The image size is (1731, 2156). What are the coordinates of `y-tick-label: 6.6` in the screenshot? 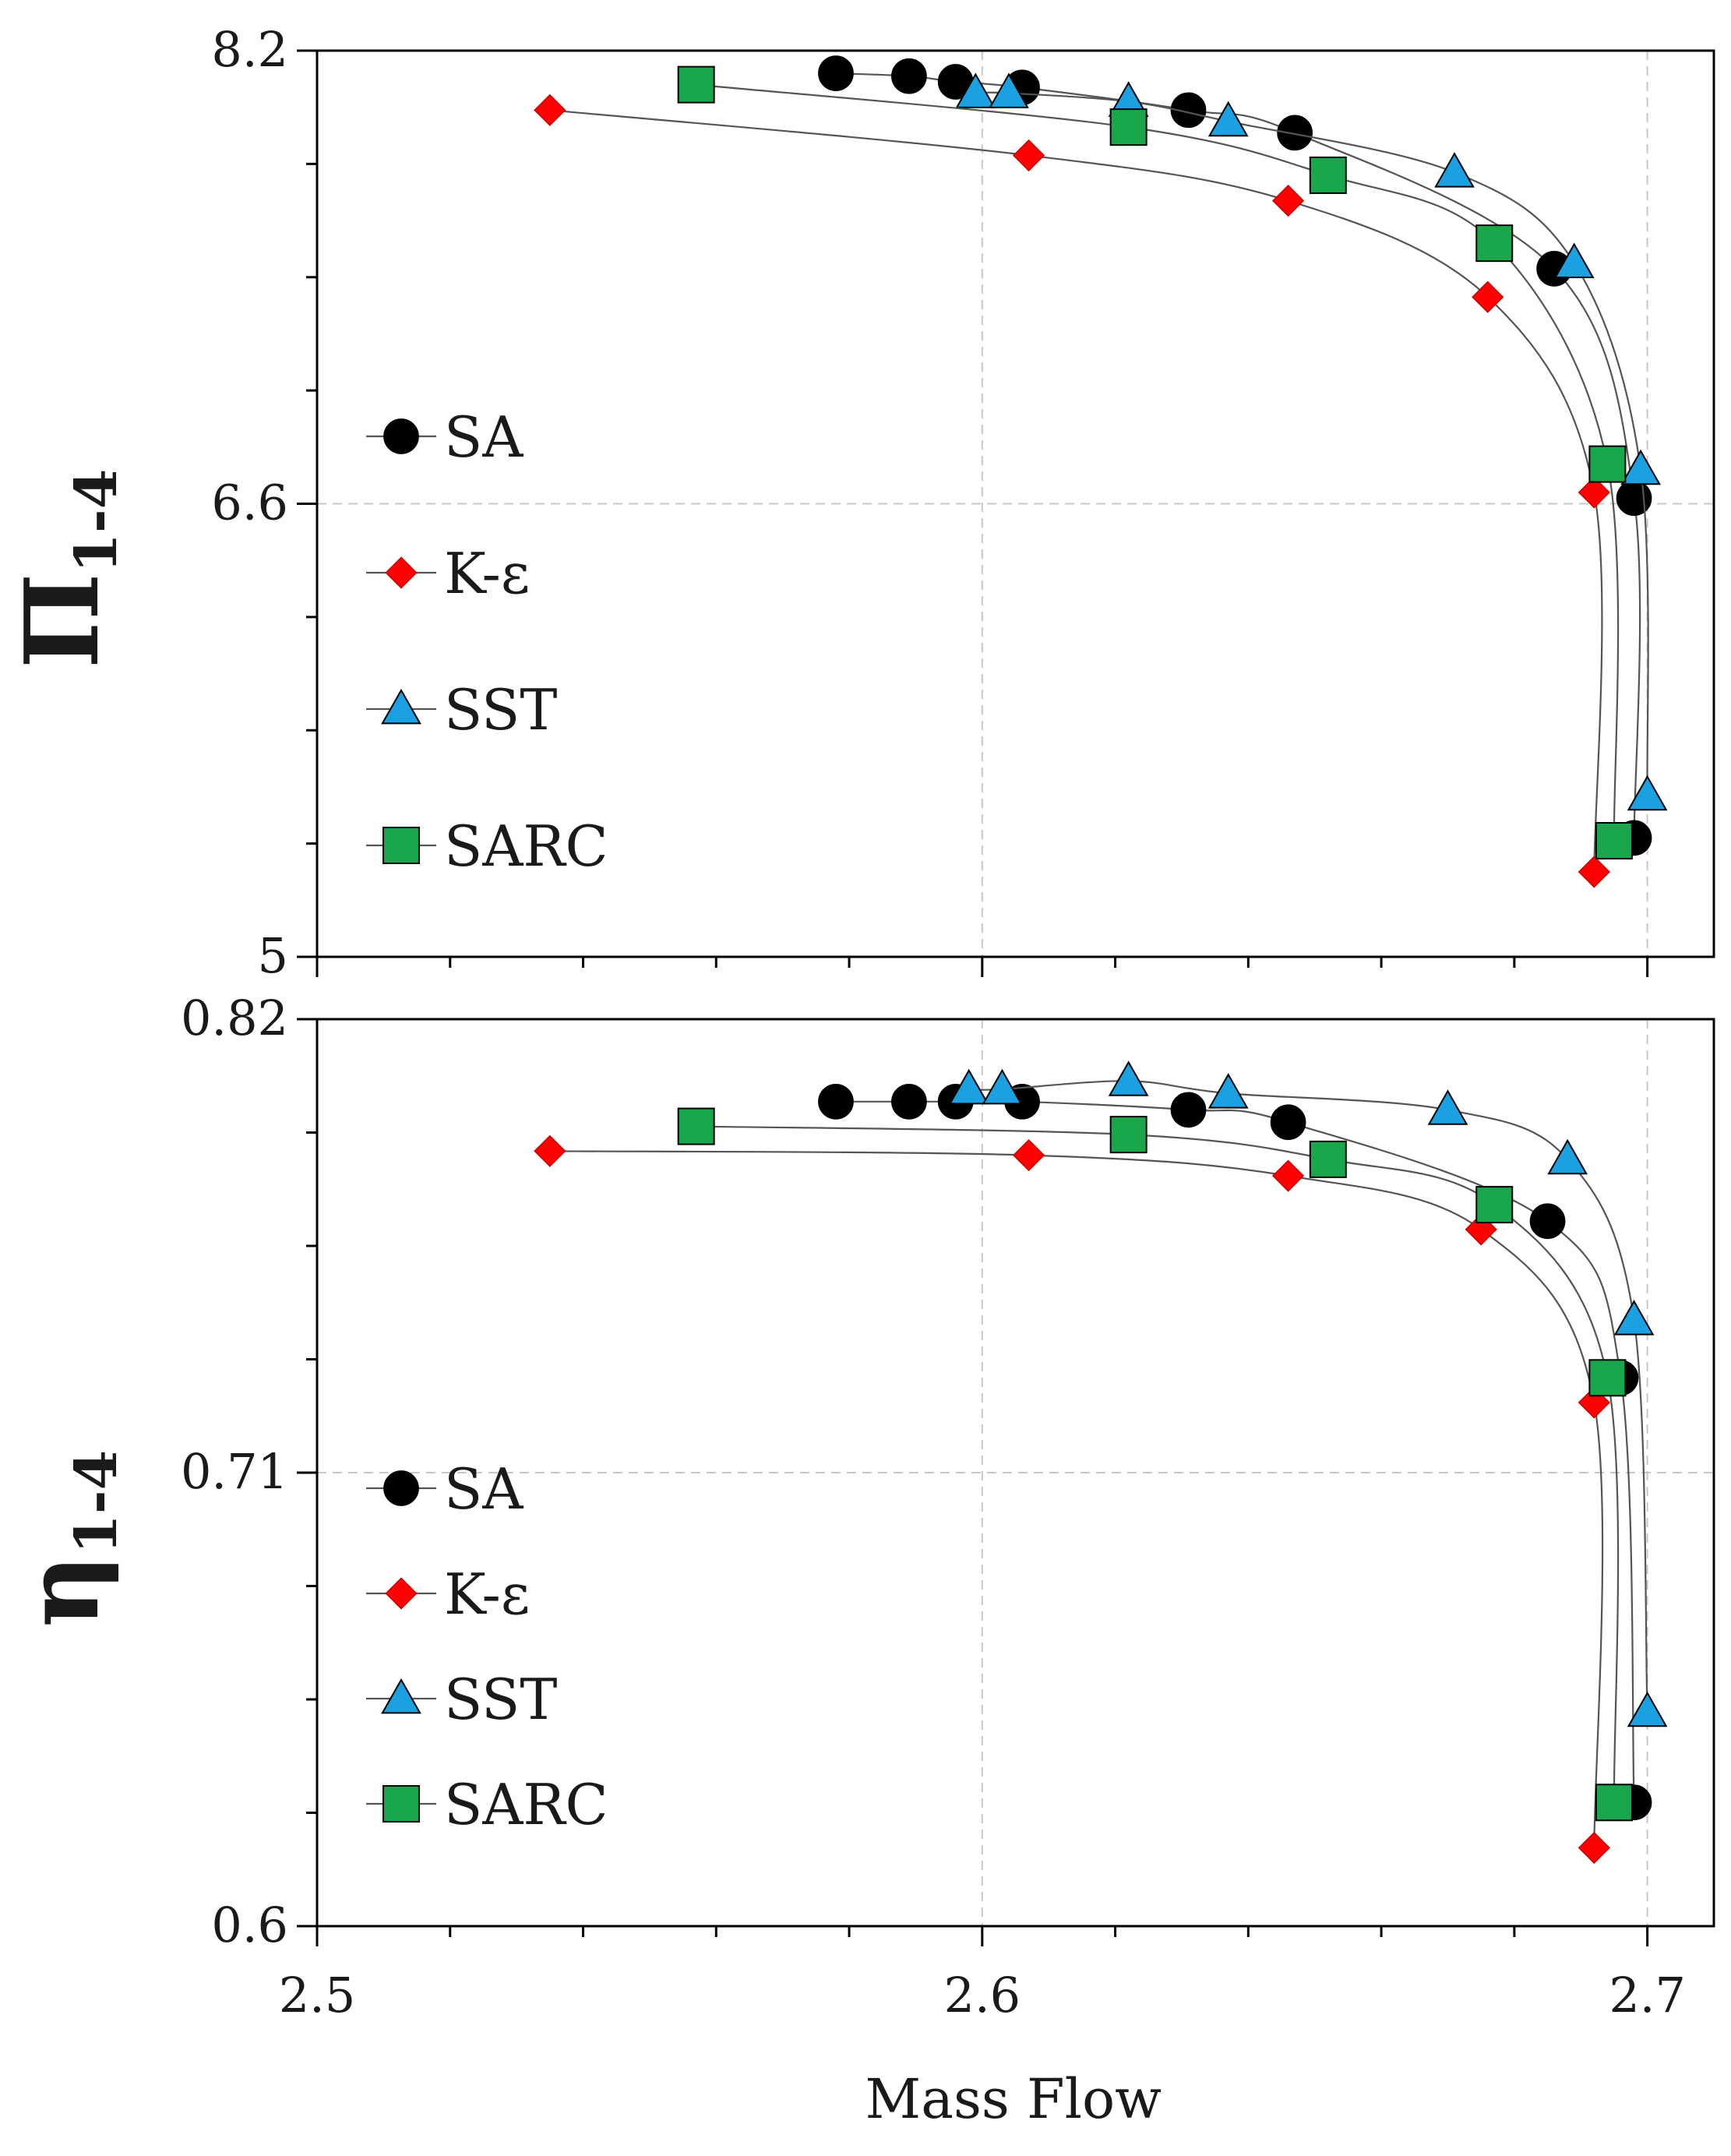 It's located at (249, 503).